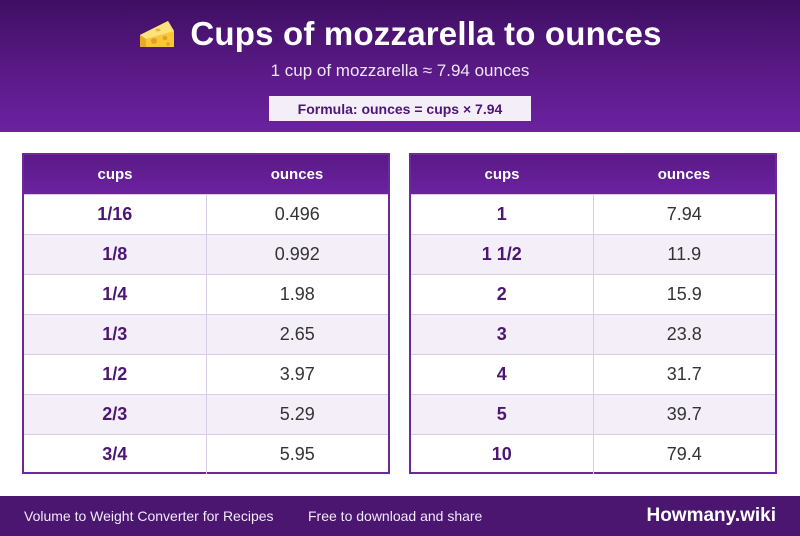 The image size is (800, 536). I want to click on ounces-cell: 3.97, so click(297, 374).